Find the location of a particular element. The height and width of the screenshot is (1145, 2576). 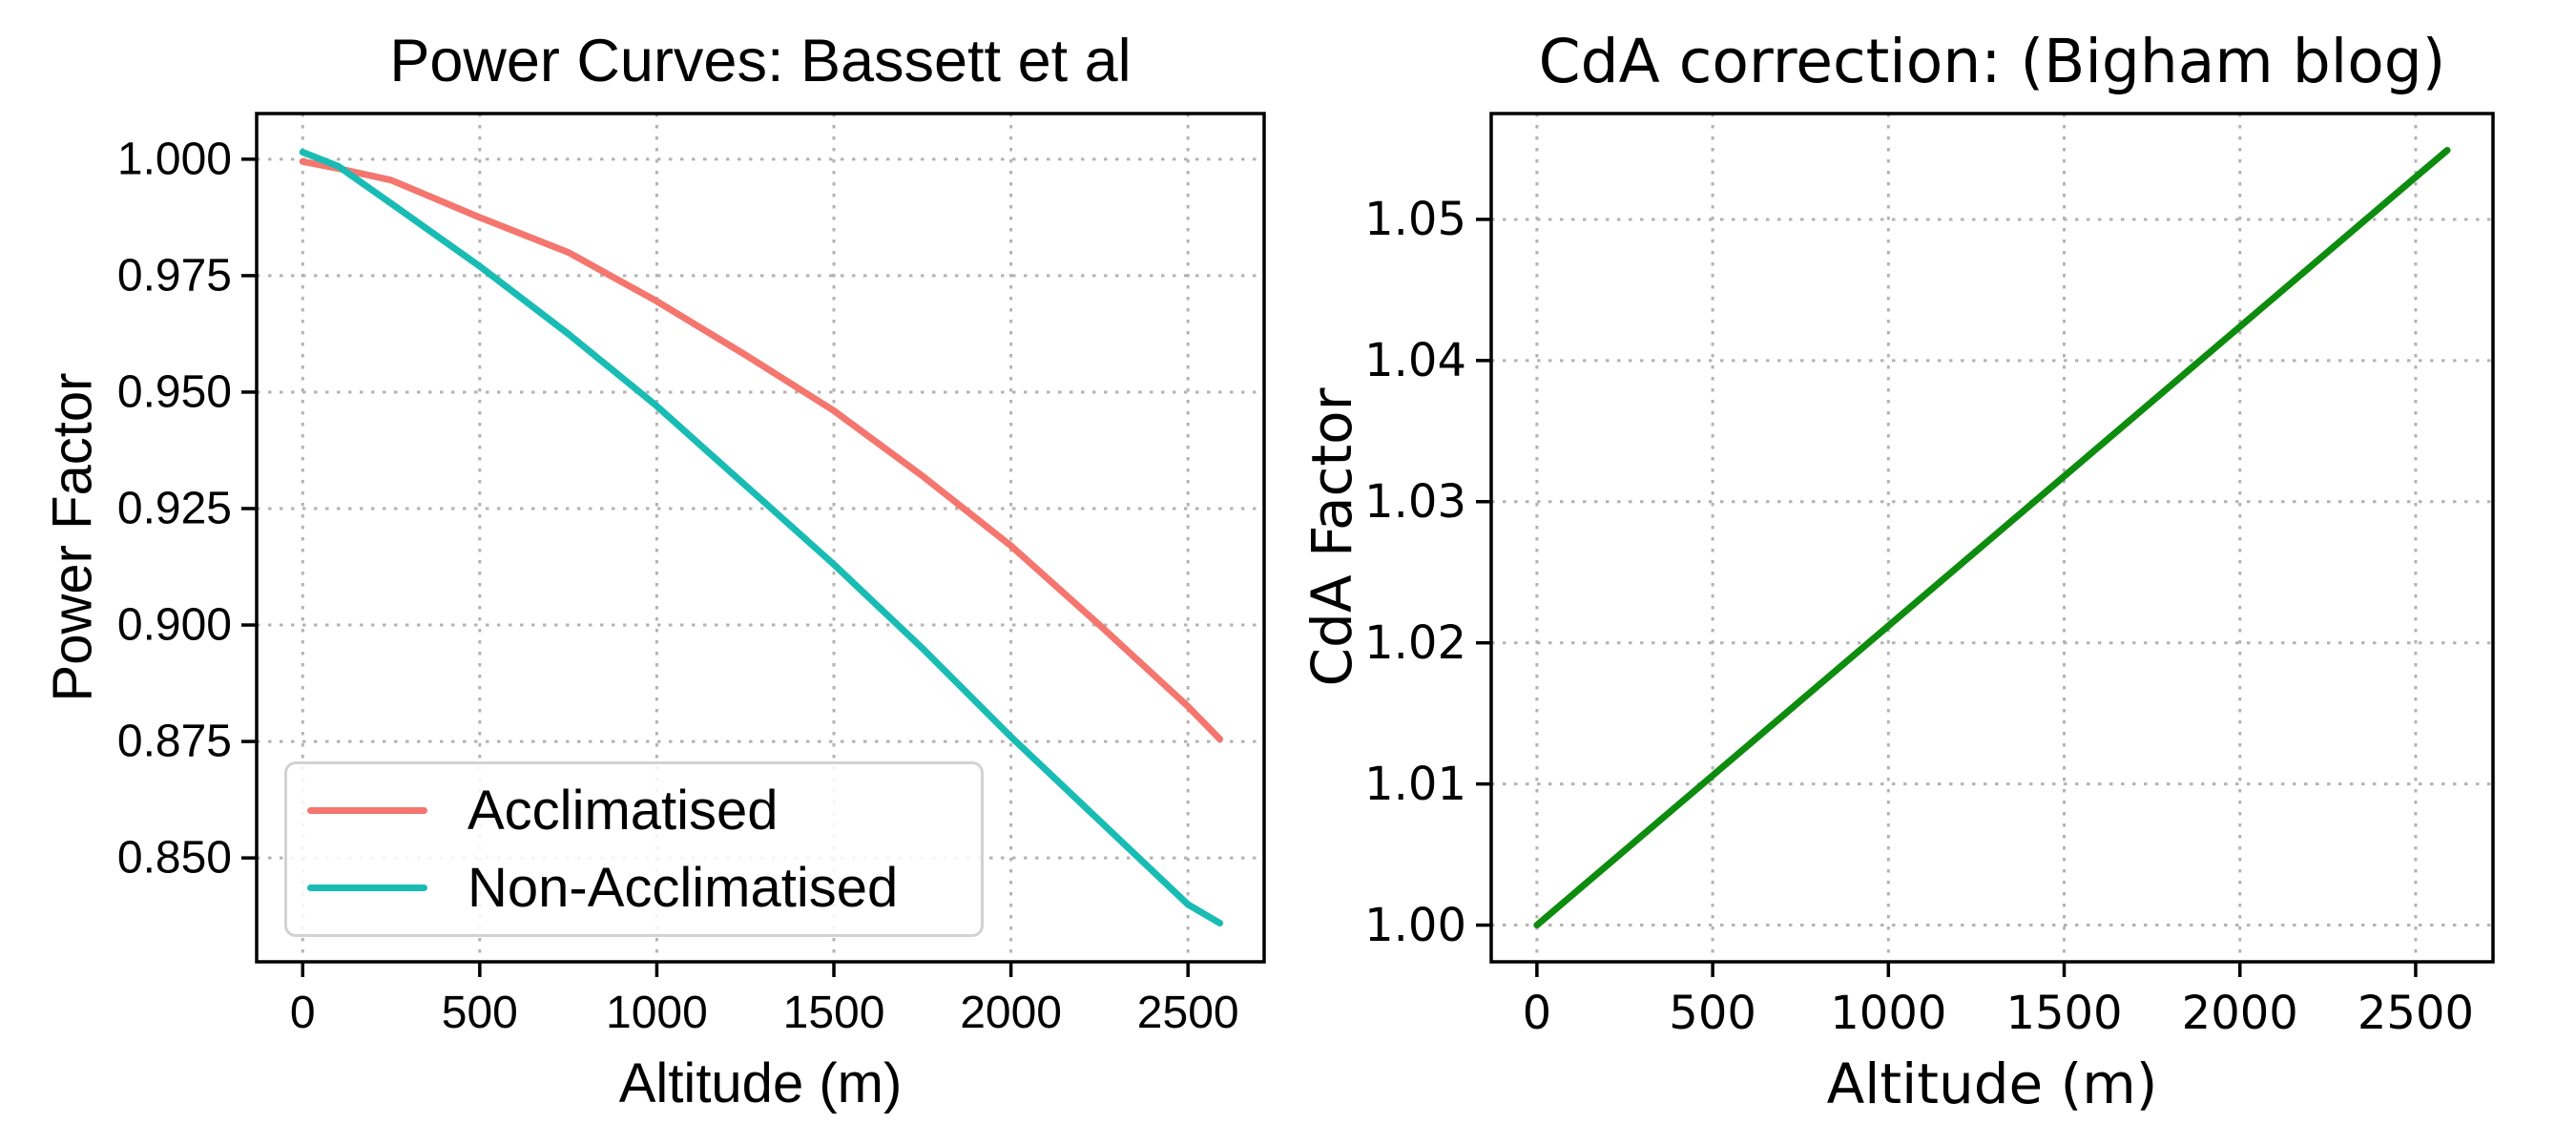

right-x-axis-label: Altitude (m) is located at coordinates (1992, 1083).